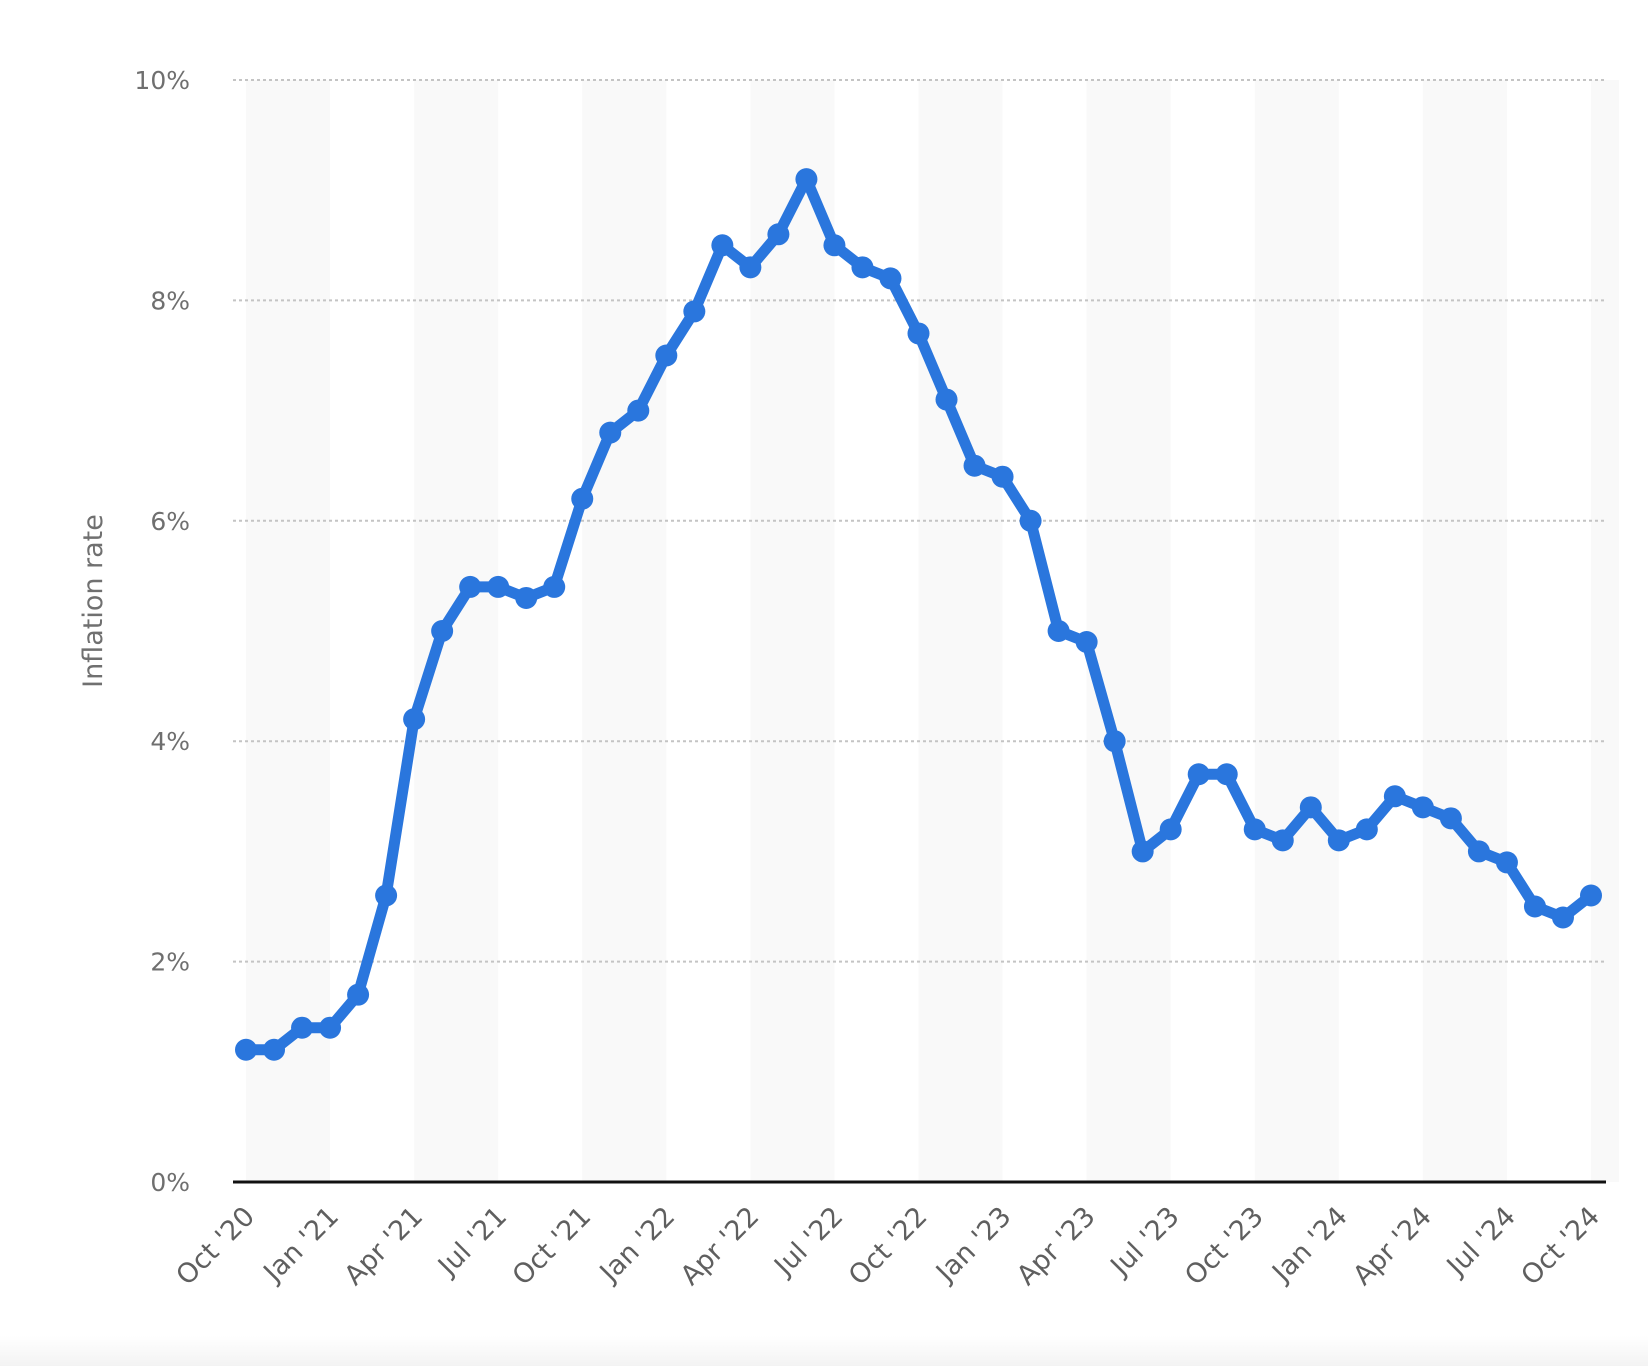  I want to click on y-tick-label: 4%, so click(170, 741).